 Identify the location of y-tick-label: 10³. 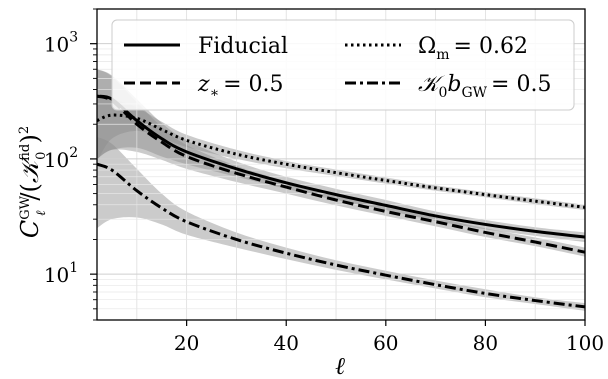
(61, 43).